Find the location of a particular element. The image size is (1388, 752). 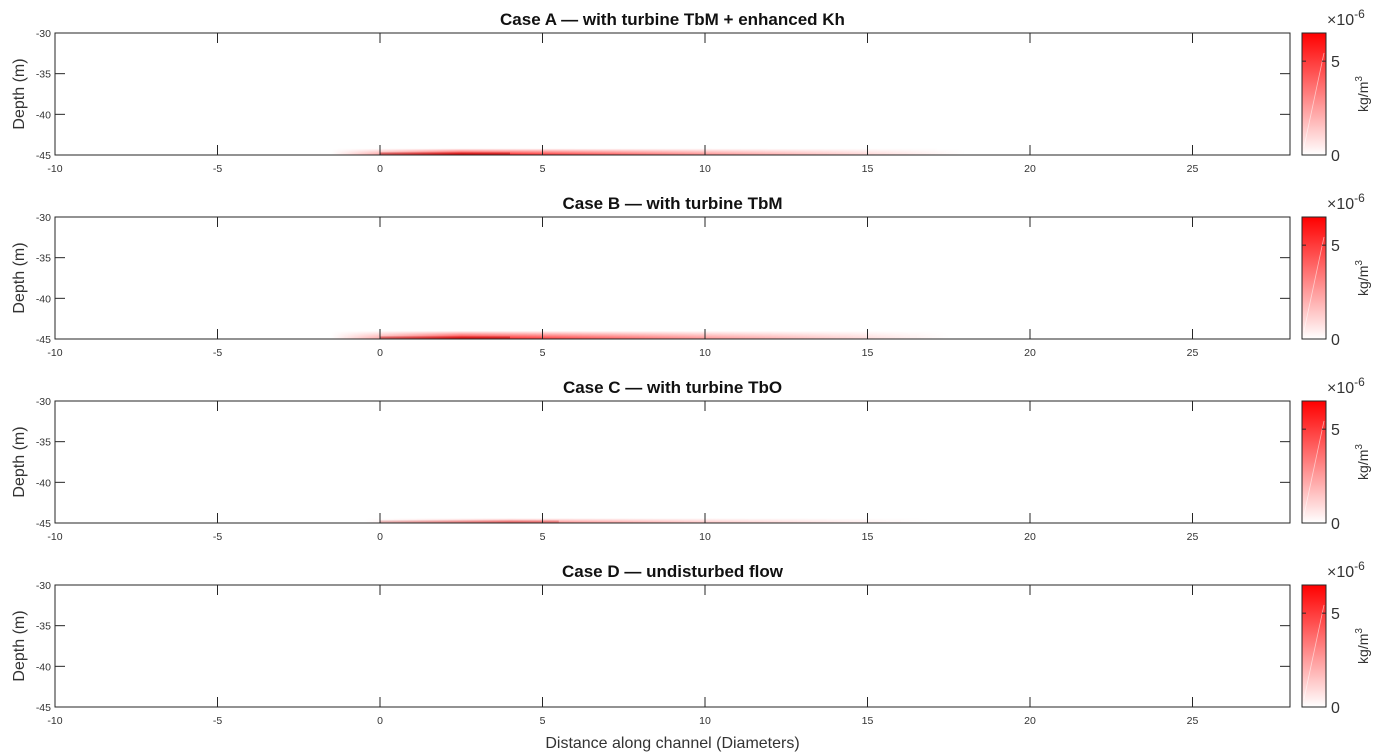

panel-title: Case D — undisturbed flow is located at coordinates (673, 571).